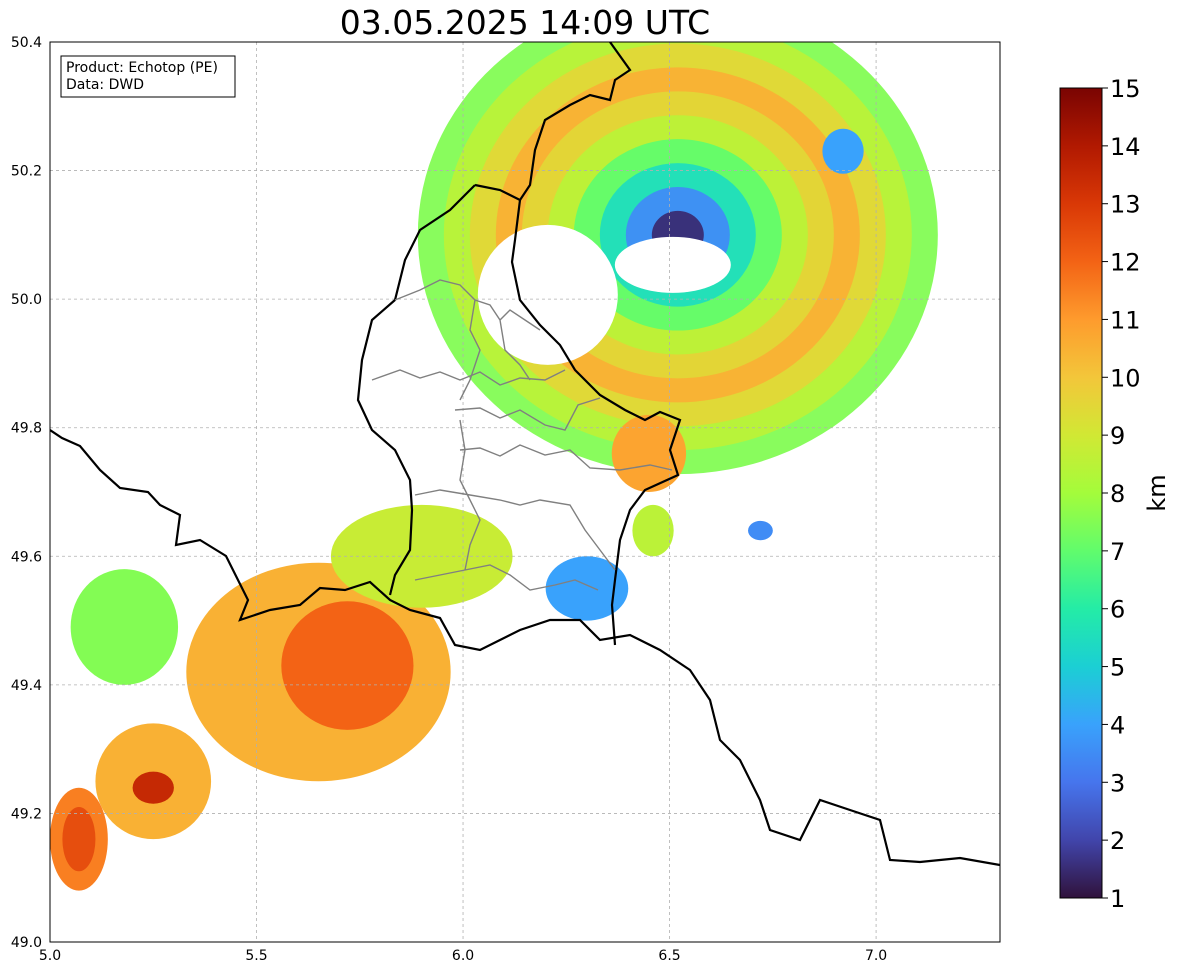 The height and width of the screenshot is (976, 1178). Describe the element at coordinates (26, 300) in the screenshot. I see `y-tick-label: 50.0` at that location.